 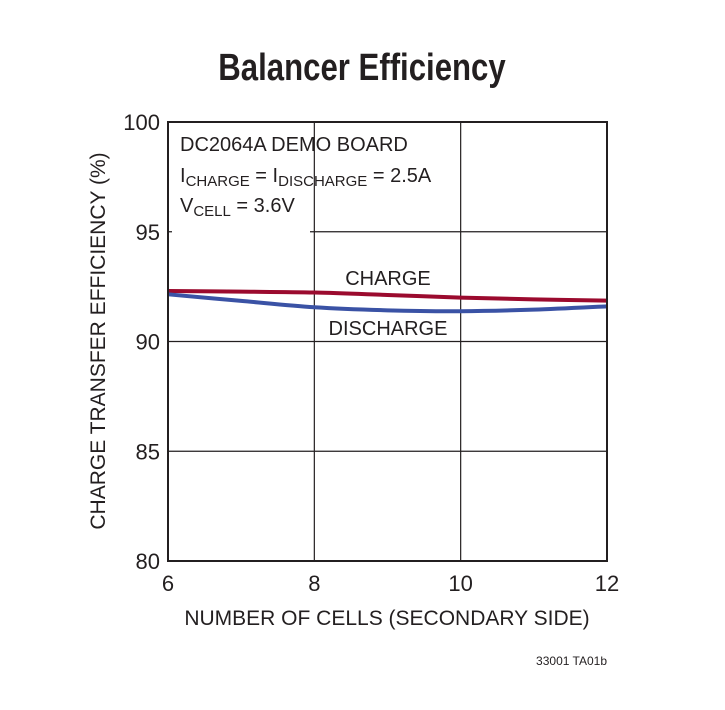 What do you see at coordinates (148, 232) in the screenshot?
I see `y-tick-label: 95` at bounding box center [148, 232].